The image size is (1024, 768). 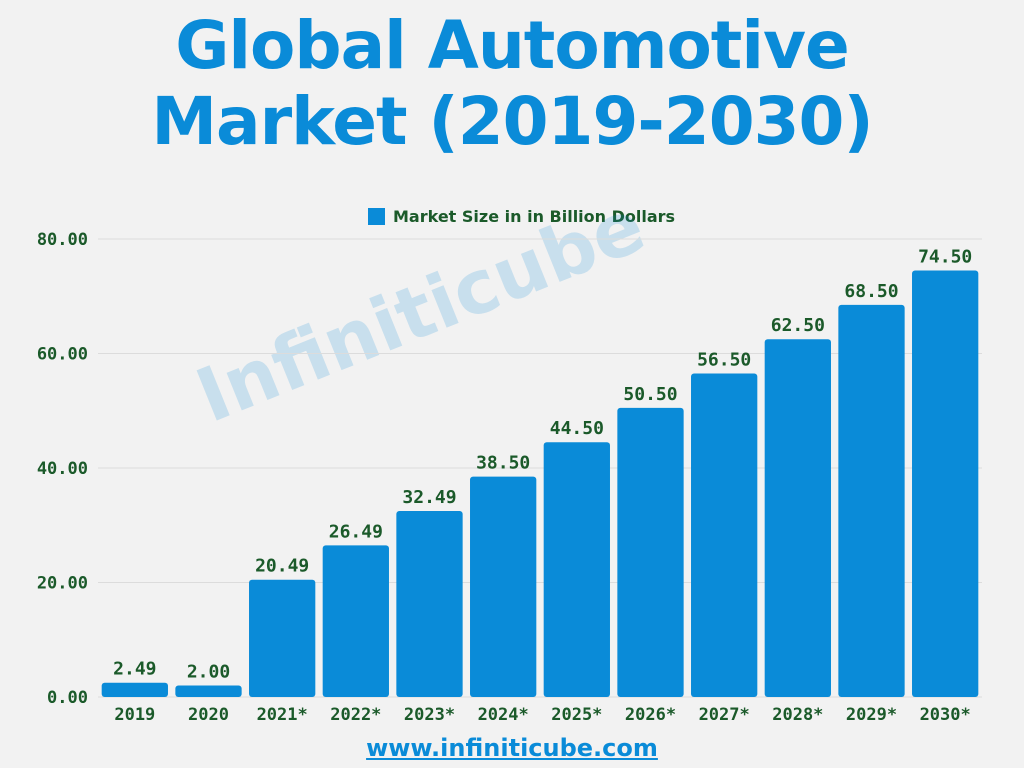 What do you see at coordinates (62, 469) in the screenshot?
I see `y-tick-label: 40.00` at bounding box center [62, 469].